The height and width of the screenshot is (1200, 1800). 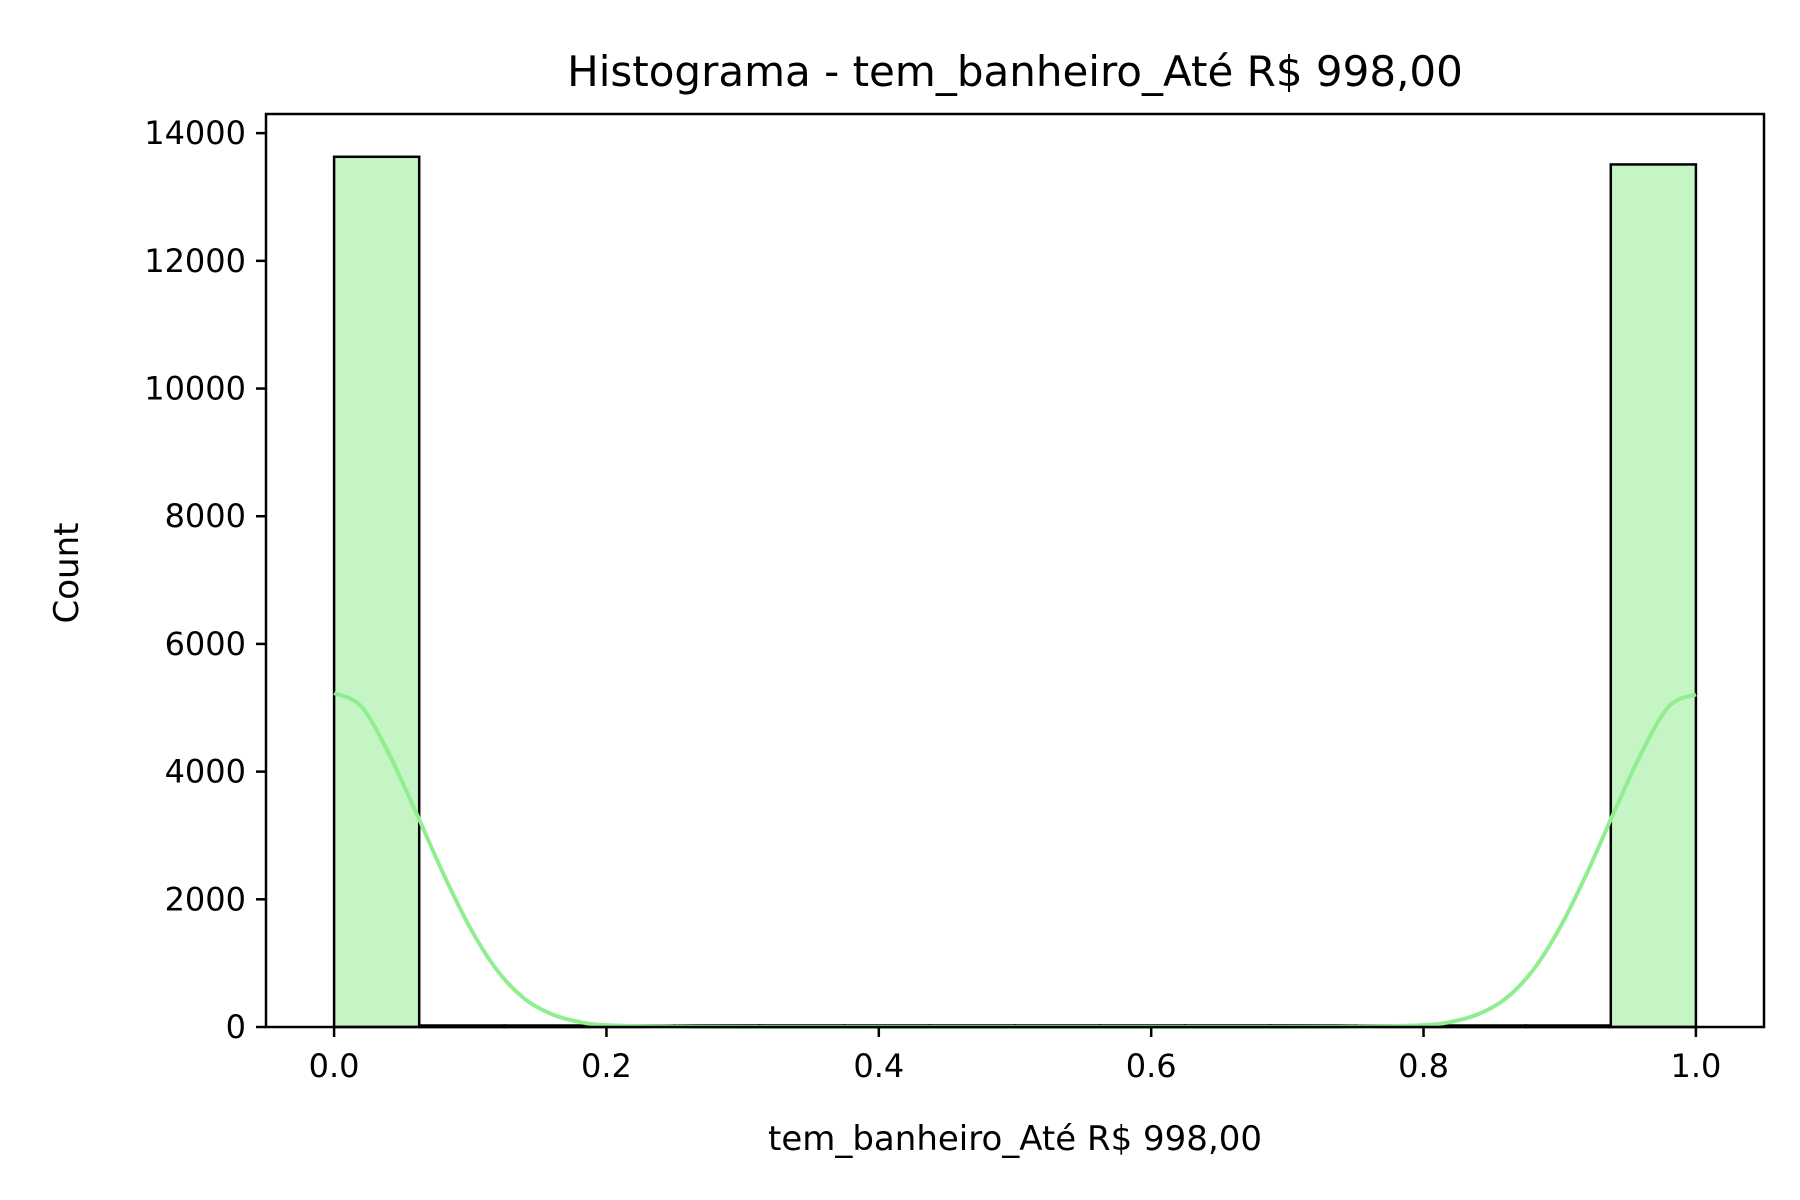 What do you see at coordinates (195, 133) in the screenshot?
I see `y-tick-label: 14000` at bounding box center [195, 133].